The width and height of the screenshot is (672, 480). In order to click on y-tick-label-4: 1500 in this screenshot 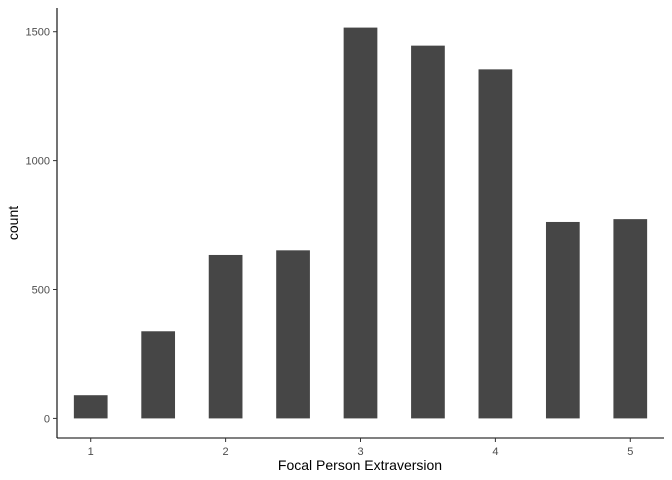, I will do `click(38, 33)`.